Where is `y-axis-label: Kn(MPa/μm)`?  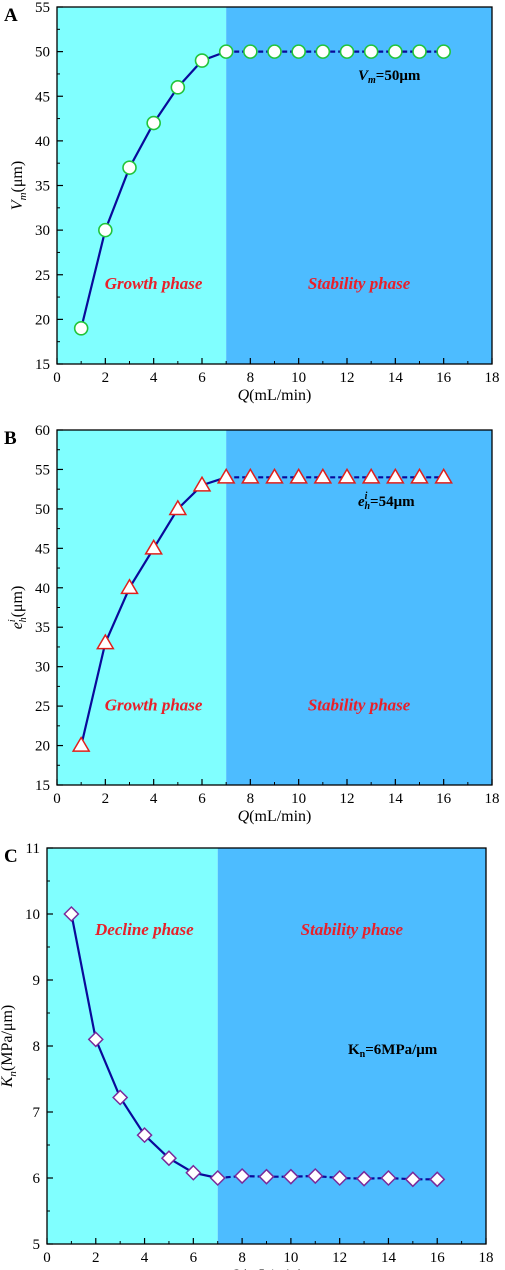 y-axis-label: Kn(MPa/μm) is located at coordinates (9, 1047).